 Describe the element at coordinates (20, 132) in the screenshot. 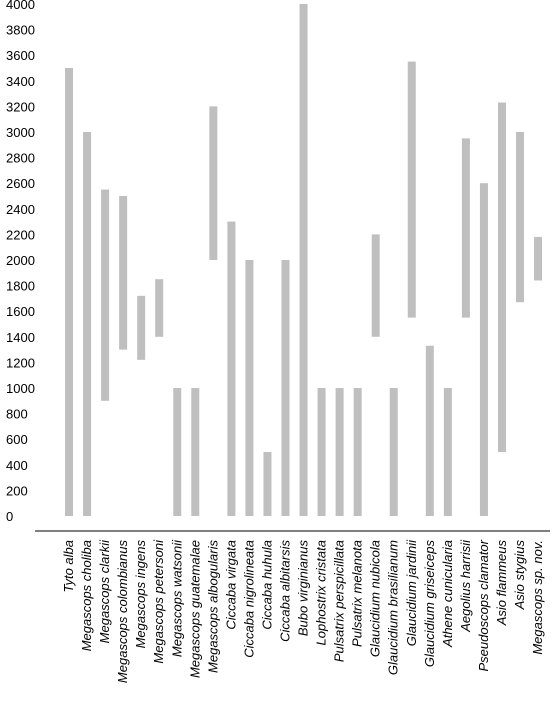

I see `y-tick-label: 3000` at that location.